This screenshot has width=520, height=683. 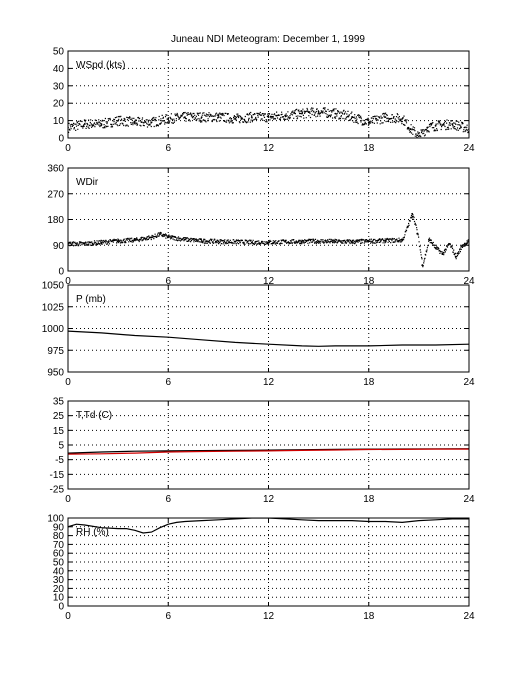 I want to click on panel-t-td-c: 0 6 12 18 24 -25 -15 -5 5 15 25 35 T,Td (C), so click(x=262, y=451).